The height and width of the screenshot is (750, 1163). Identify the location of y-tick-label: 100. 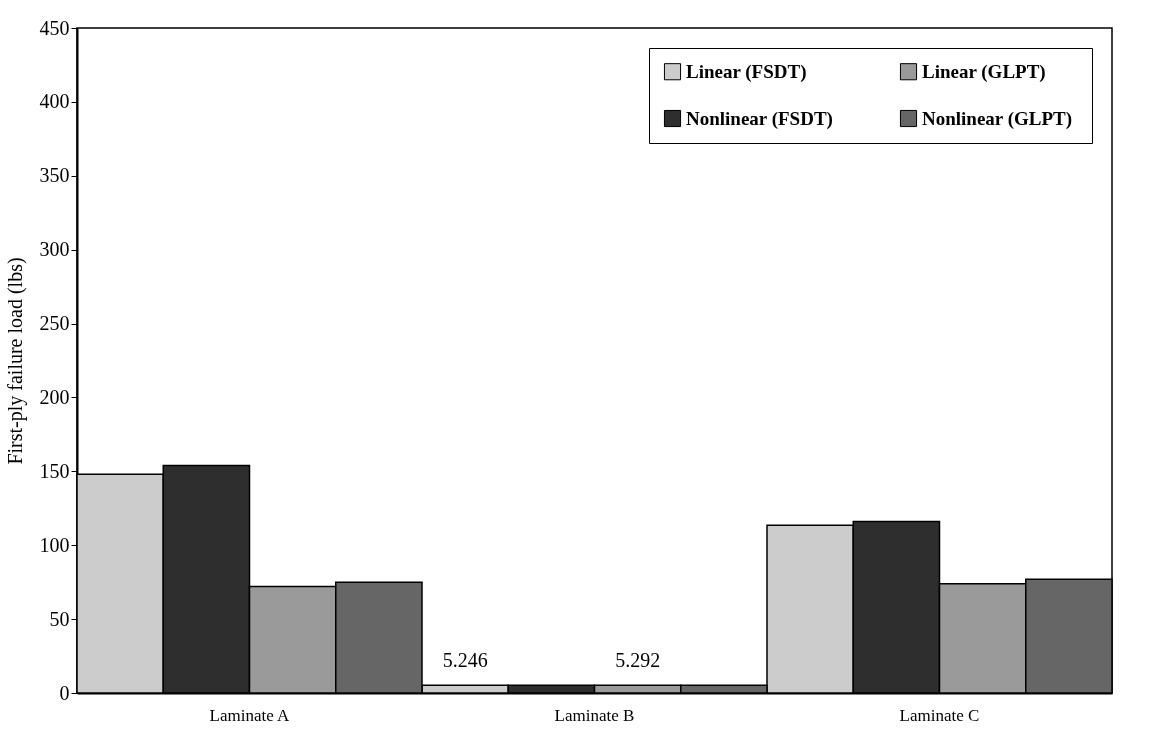
(54, 544).